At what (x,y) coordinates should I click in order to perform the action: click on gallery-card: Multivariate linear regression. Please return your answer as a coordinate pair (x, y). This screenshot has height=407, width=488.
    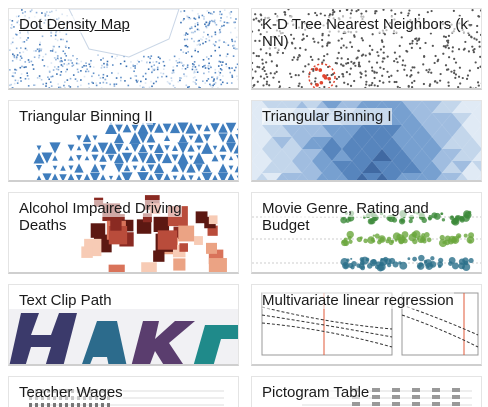
    Looking at the image, I should click on (366, 325).